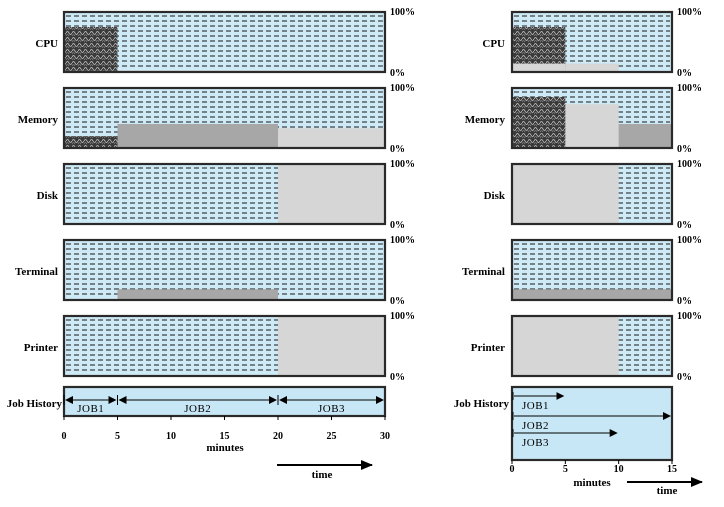  Describe the element at coordinates (592, 423) in the screenshot. I see `job-history-frame` at that location.